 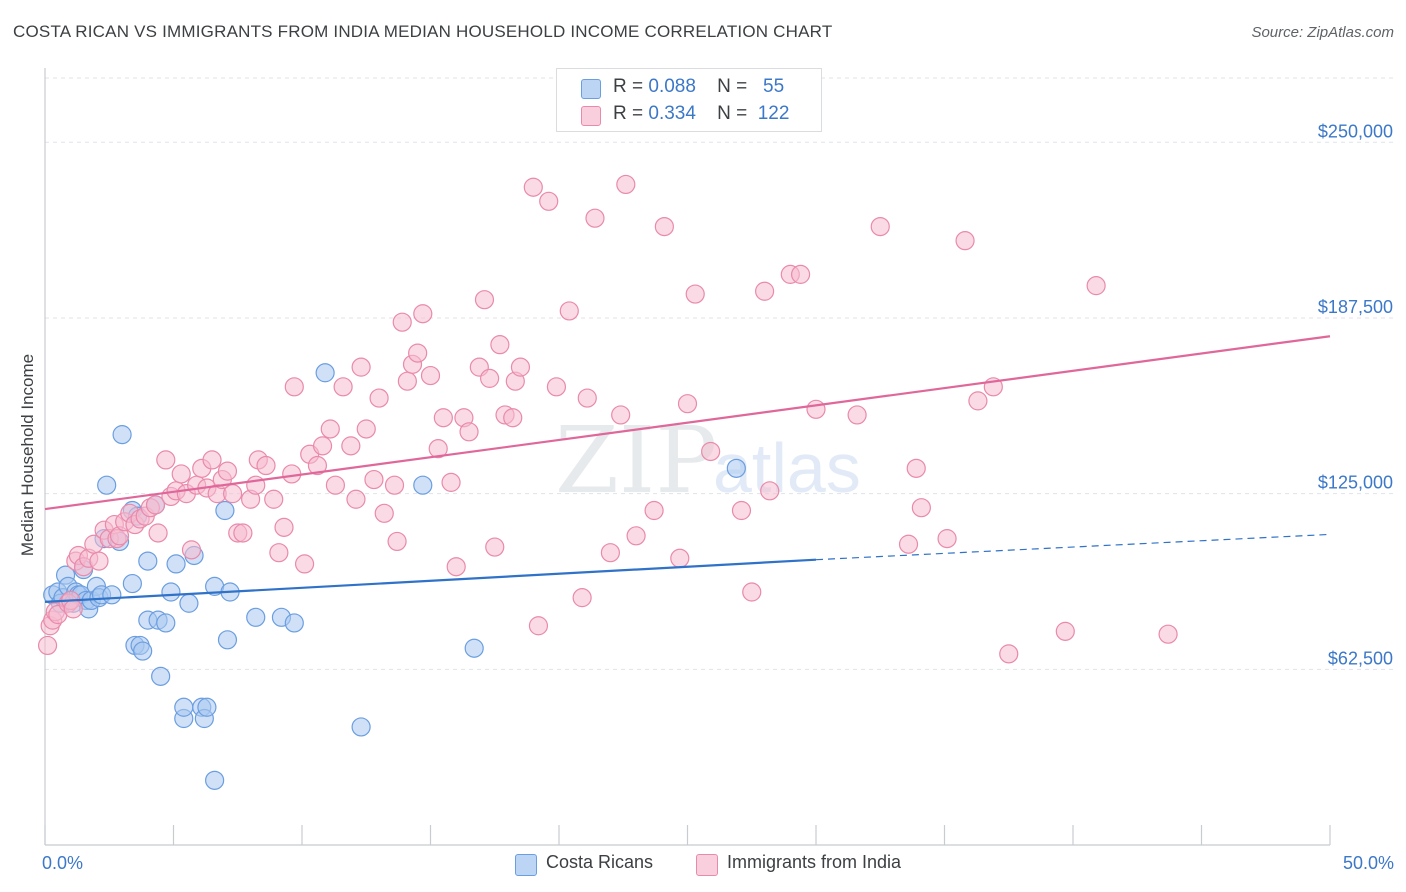 What do you see at coordinates (636, 460) in the screenshot?
I see `watermark-zip: ZIP` at bounding box center [636, 460].